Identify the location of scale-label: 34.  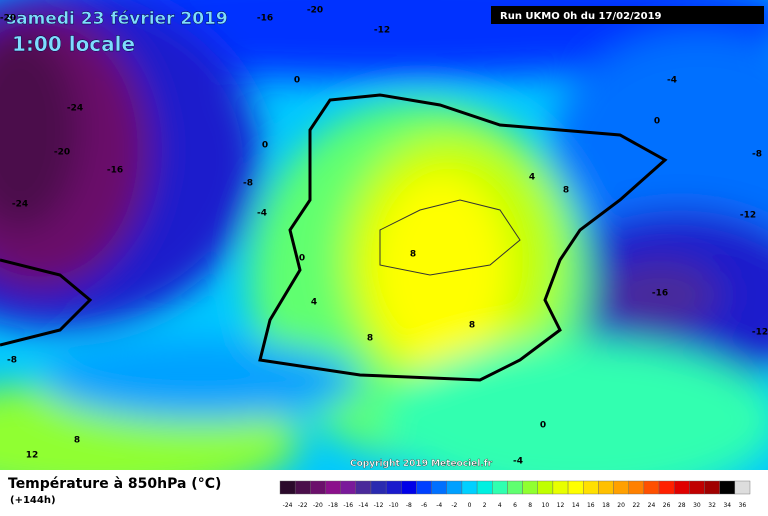
(727, 505).